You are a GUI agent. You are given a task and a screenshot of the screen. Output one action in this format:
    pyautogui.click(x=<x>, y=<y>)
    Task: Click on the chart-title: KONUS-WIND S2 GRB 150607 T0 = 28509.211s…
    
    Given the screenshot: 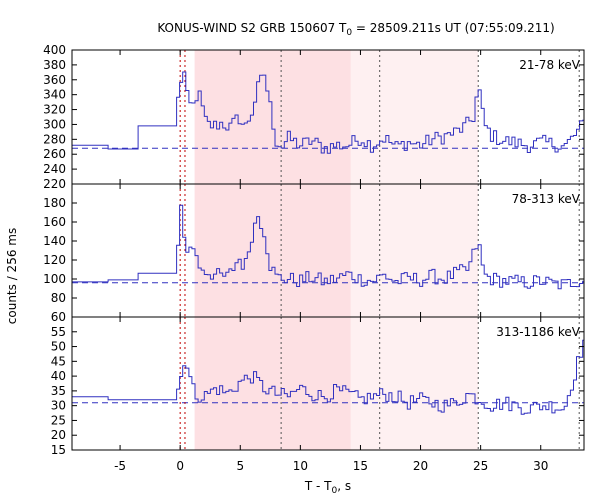 What is the action you would take?
    pyautogui.click(x=355, y=29)
    